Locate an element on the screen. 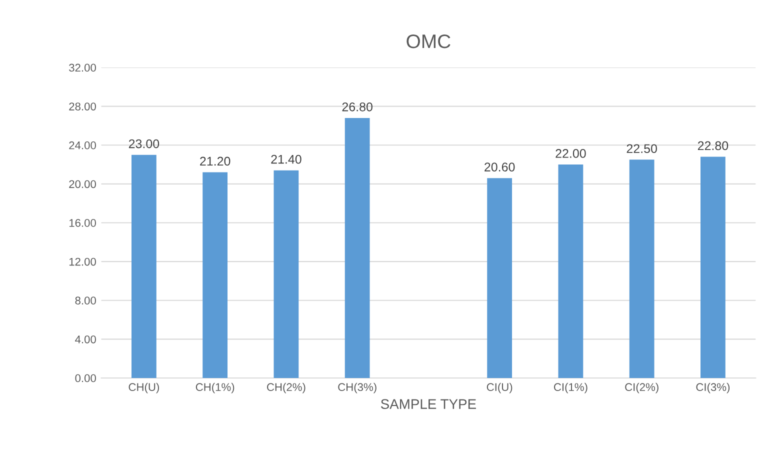  x-tick-label: CH(1%) is located at coordinates (215, 388).